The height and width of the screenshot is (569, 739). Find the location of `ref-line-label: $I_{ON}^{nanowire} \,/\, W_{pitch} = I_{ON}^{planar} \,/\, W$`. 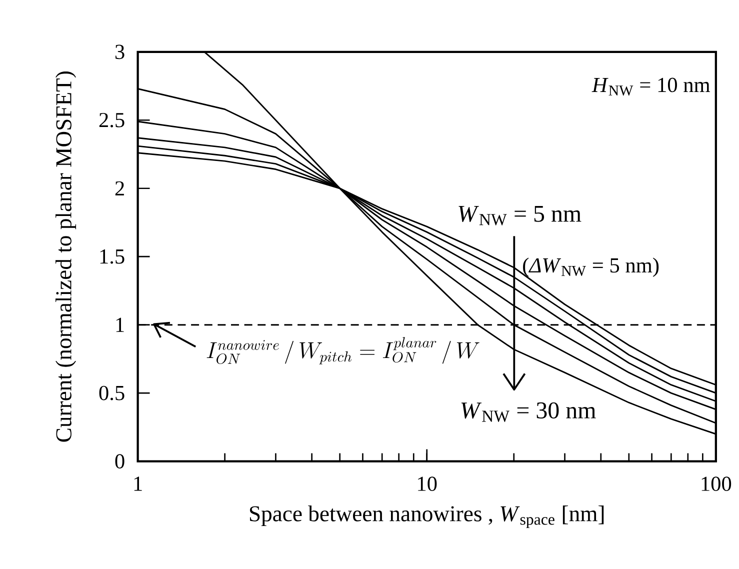

ref-line-label: $I_{ON}^{nanowire} \,/\, W_{pitch} = I_{ON}^{planar} \,/\, W$ is located at coordinates (343, 350).